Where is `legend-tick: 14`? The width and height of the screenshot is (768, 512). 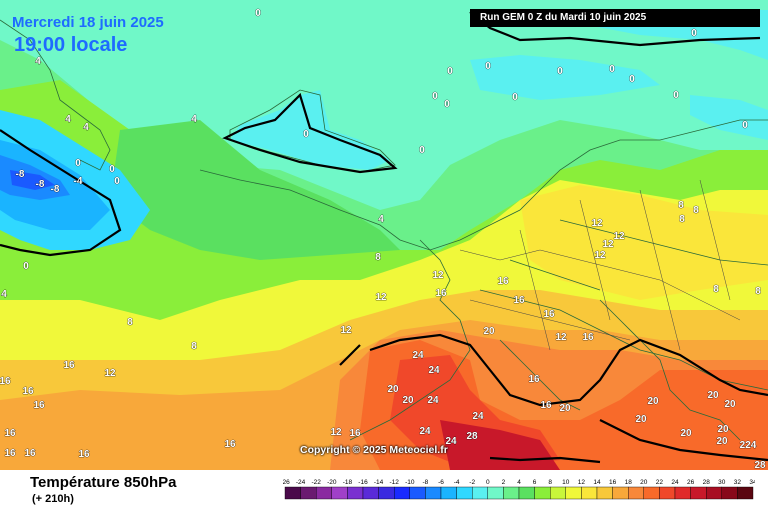
legend-tick: 14 is located at coordinates (597, 482).